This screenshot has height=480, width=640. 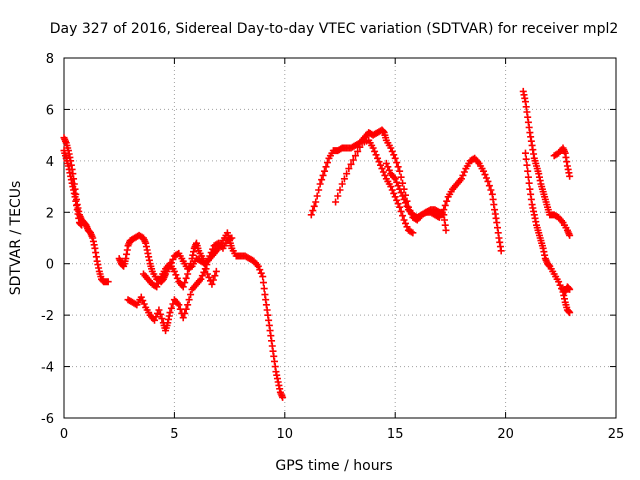 I want to click on series-seg-f, so click(x=443, y=204).